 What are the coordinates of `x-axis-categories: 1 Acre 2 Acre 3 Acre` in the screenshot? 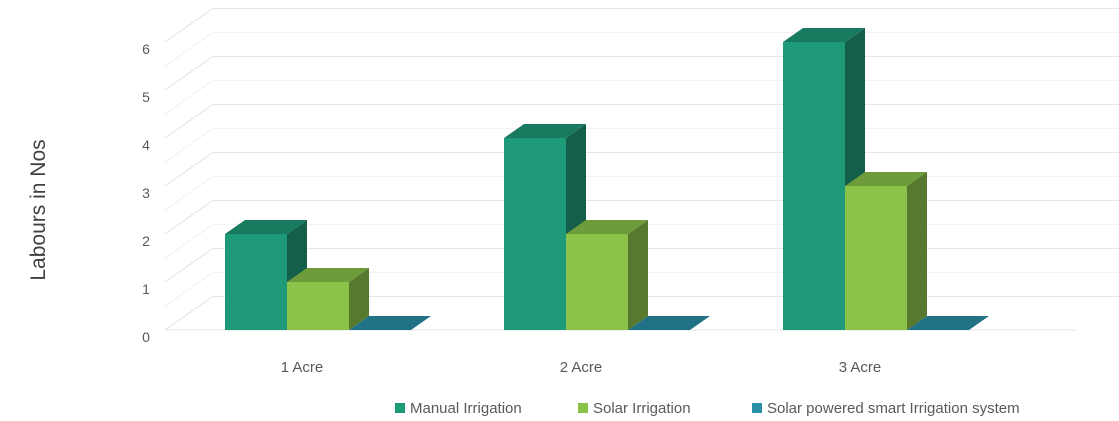 It's located at (581, 367).